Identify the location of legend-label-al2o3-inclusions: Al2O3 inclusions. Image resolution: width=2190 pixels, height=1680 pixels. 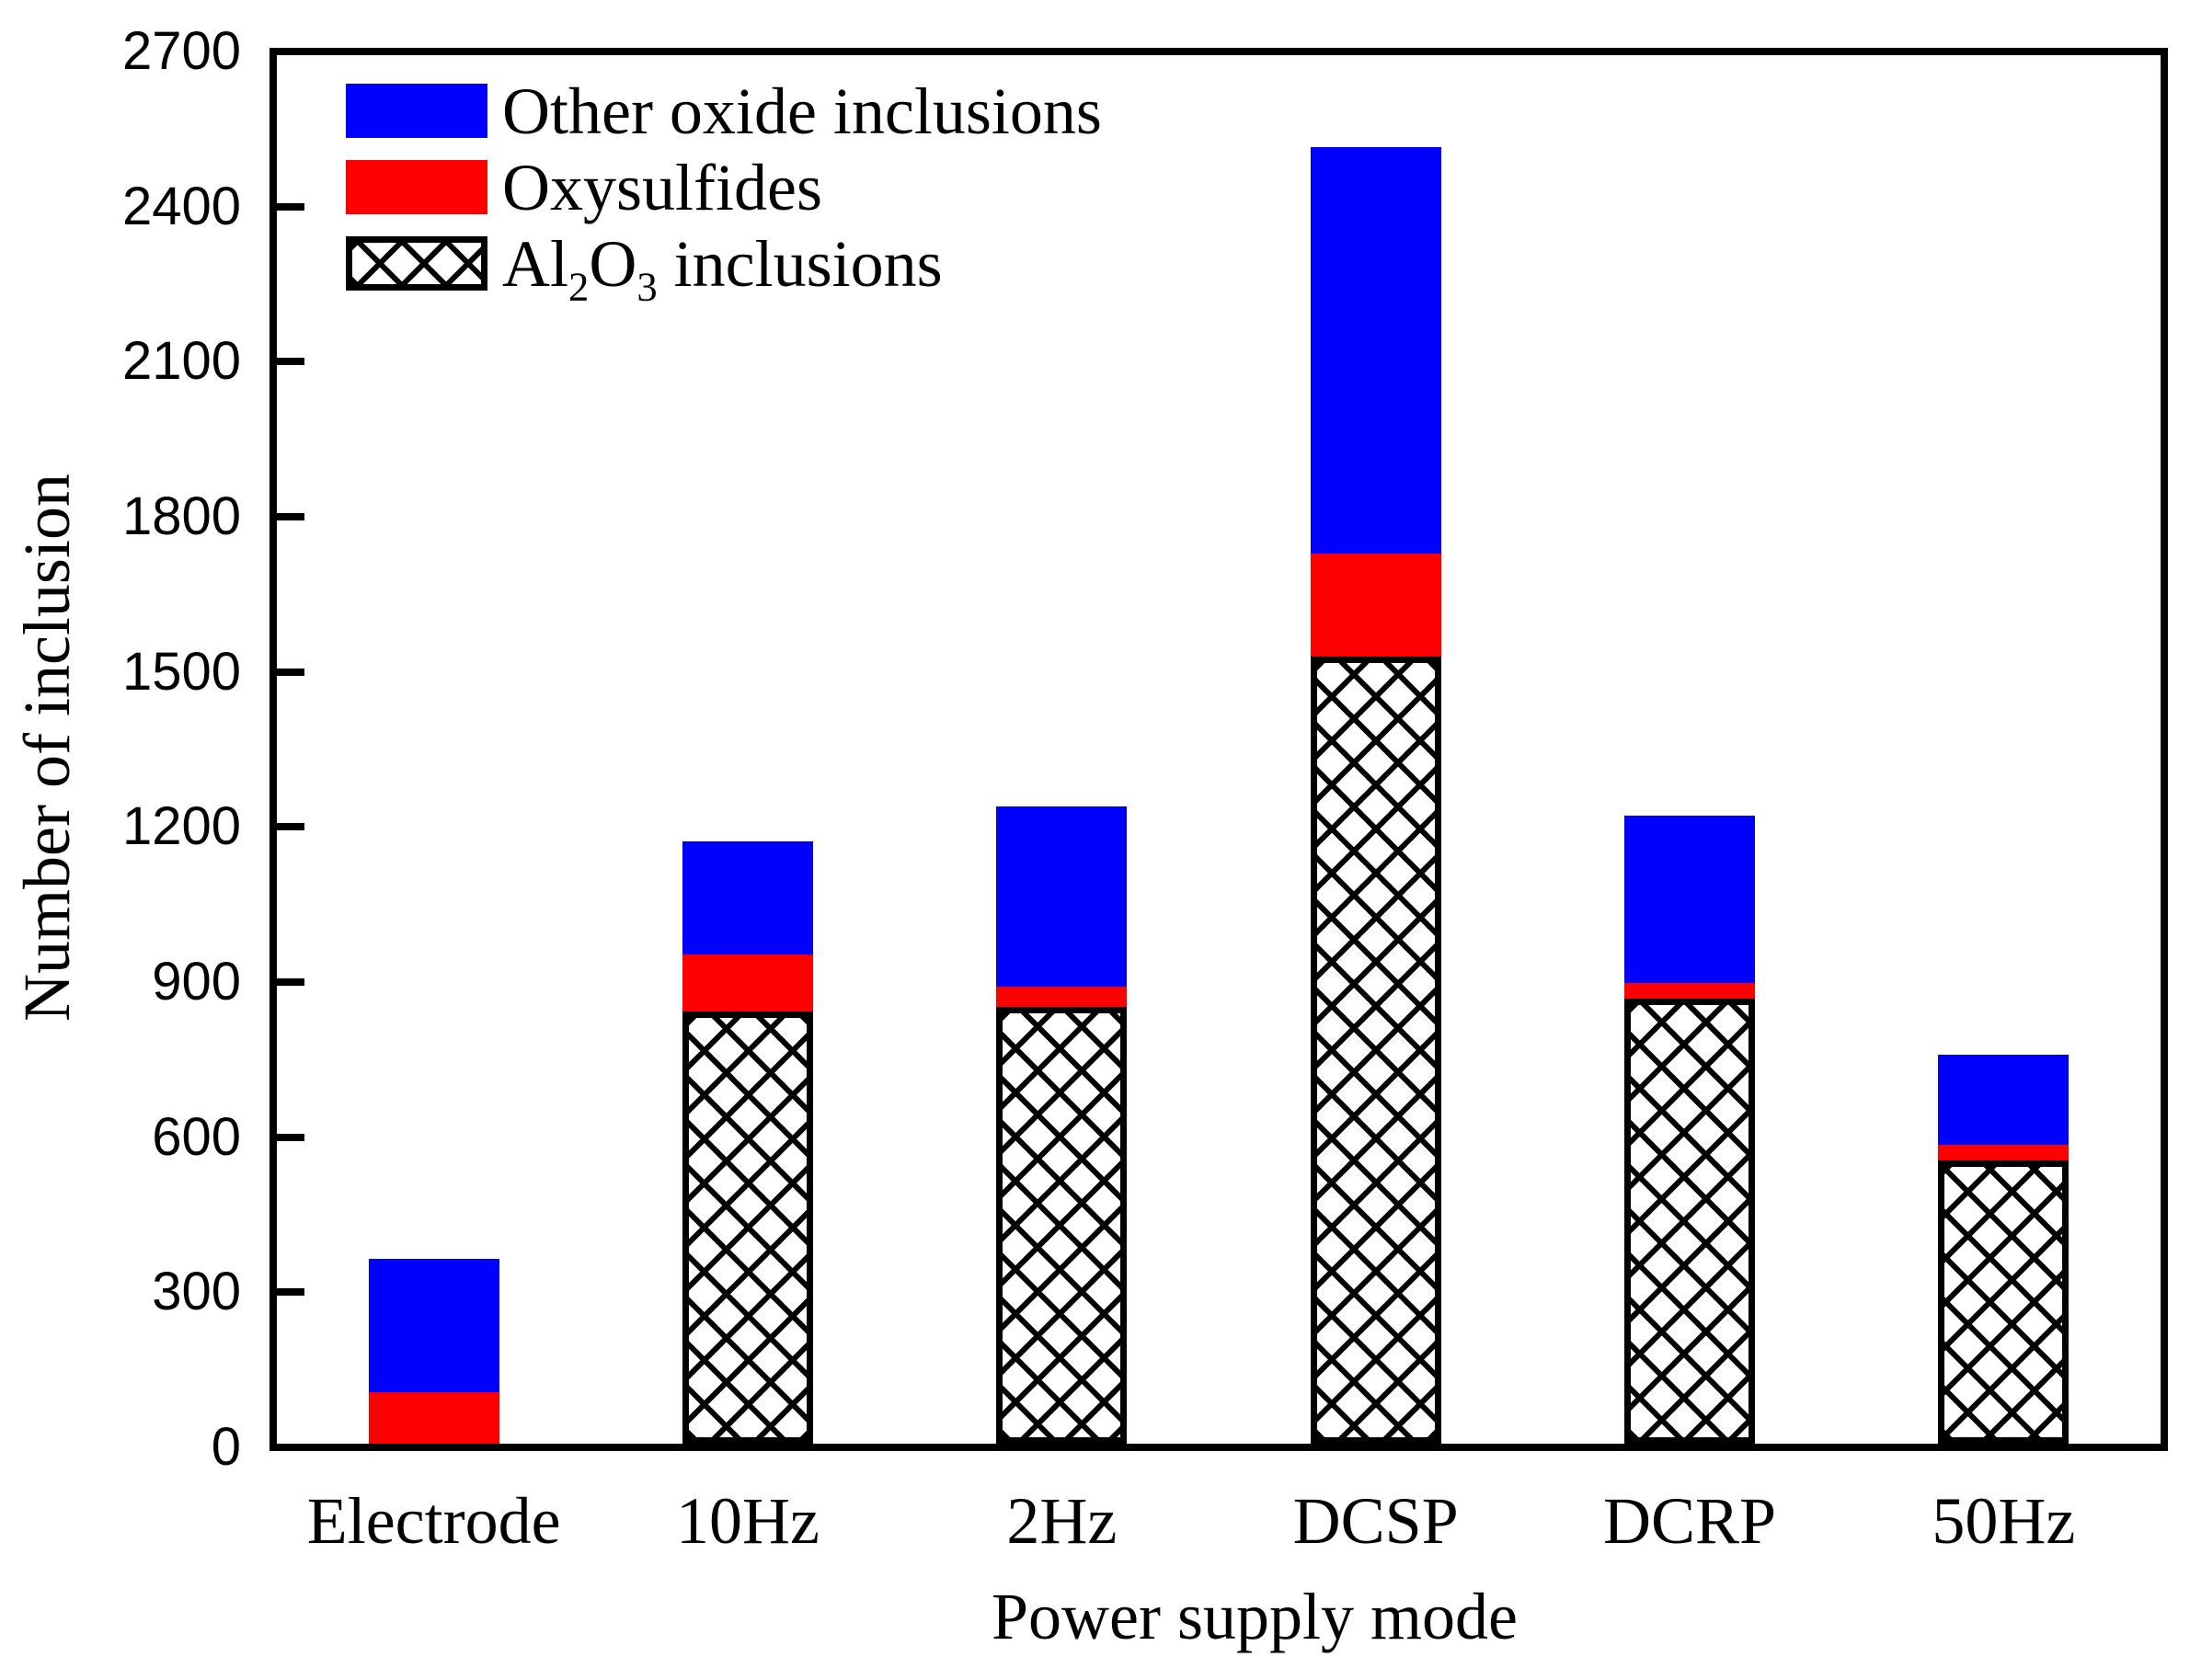
(723, 266).